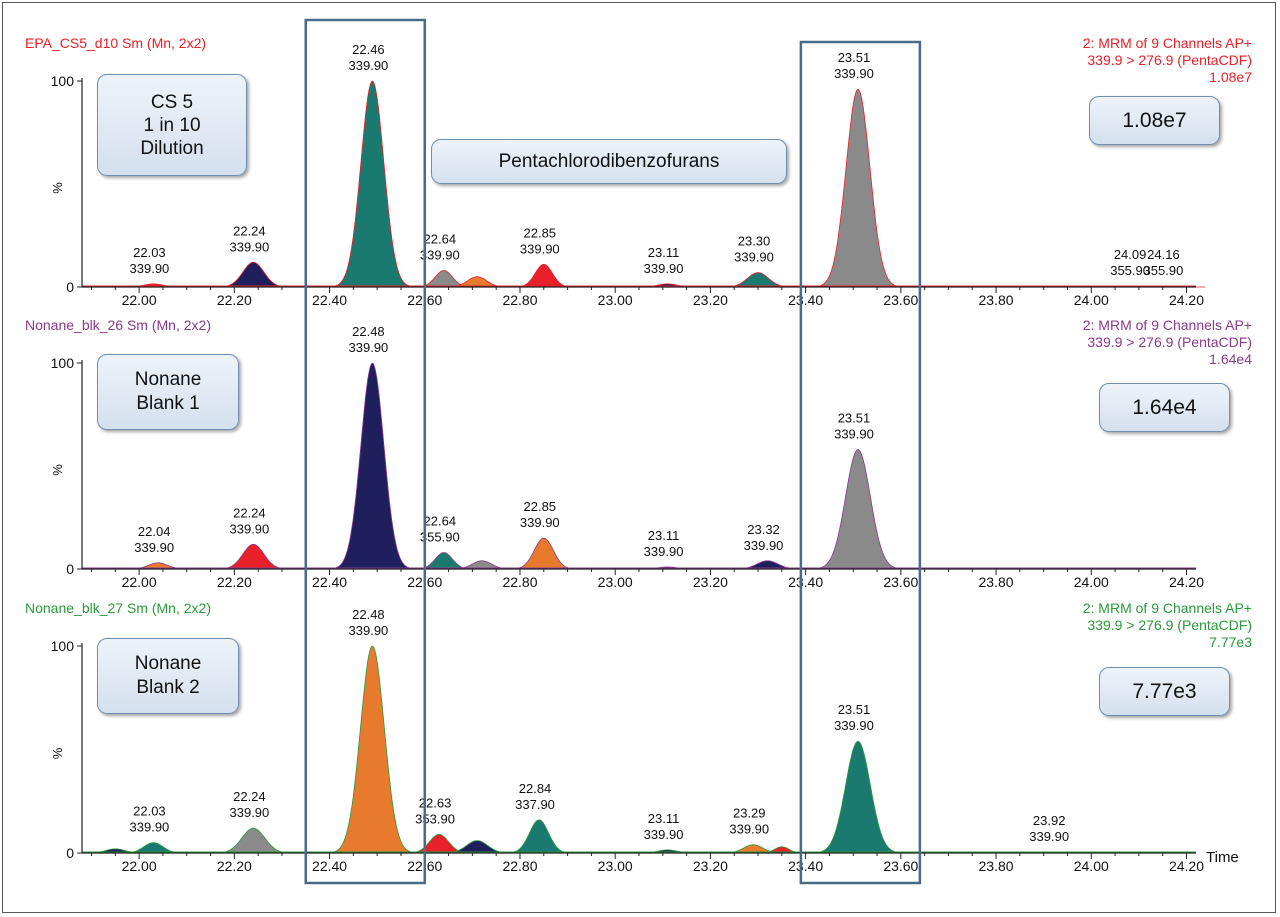 The height and width of the screenshot is (917, 1280). I want to click on panel-title: EPA_CS5_d10 Sm (Mn, 2x2), so click(115, 43).